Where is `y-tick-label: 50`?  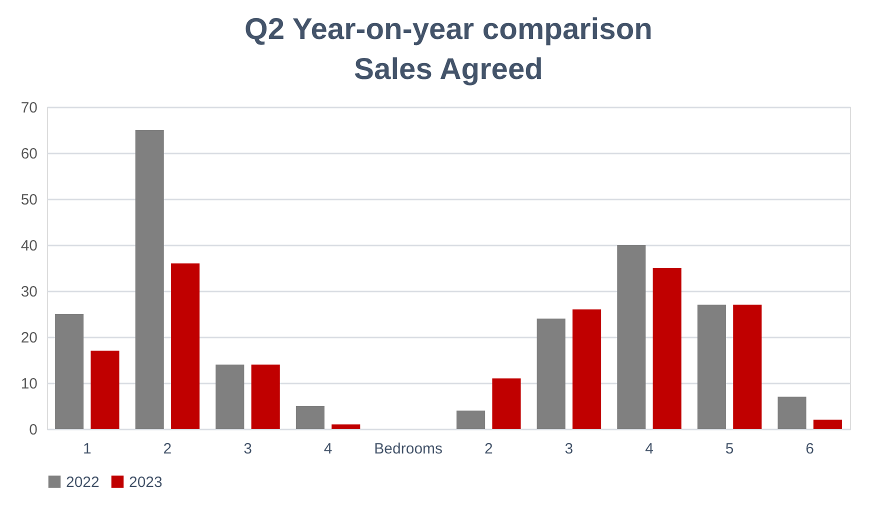 y-tick-label: 50 is located at coordinates (29, 200).